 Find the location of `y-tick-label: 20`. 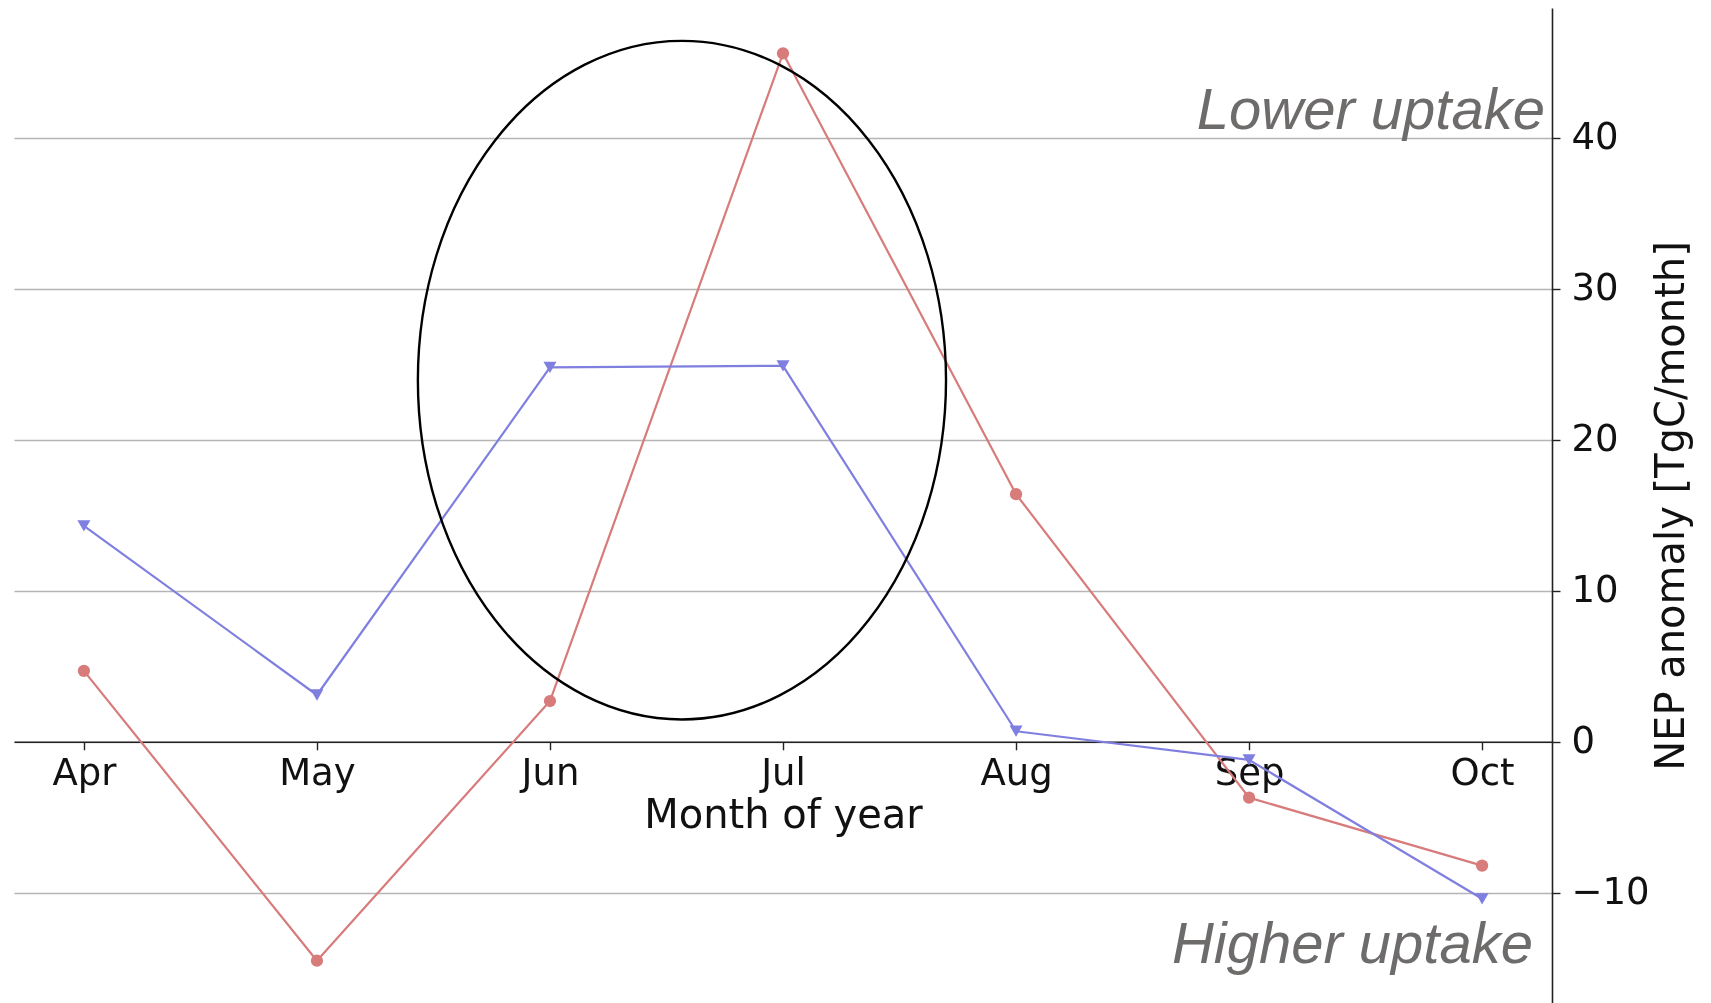

y-tick-label: 20 is located at coordinates (1595, 439).